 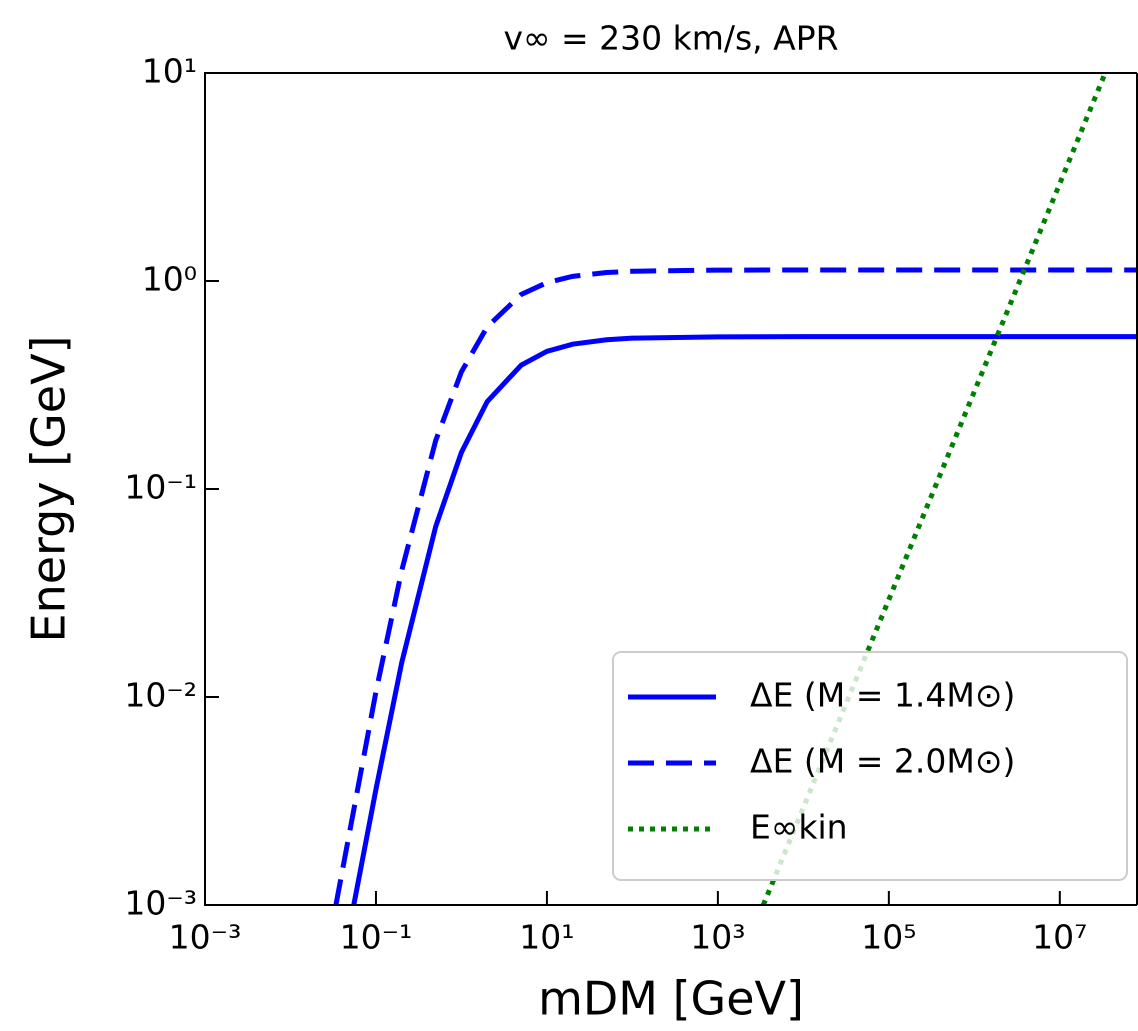 I want to click on y-tick-label: 10⁰, so click(x=169, y=279).